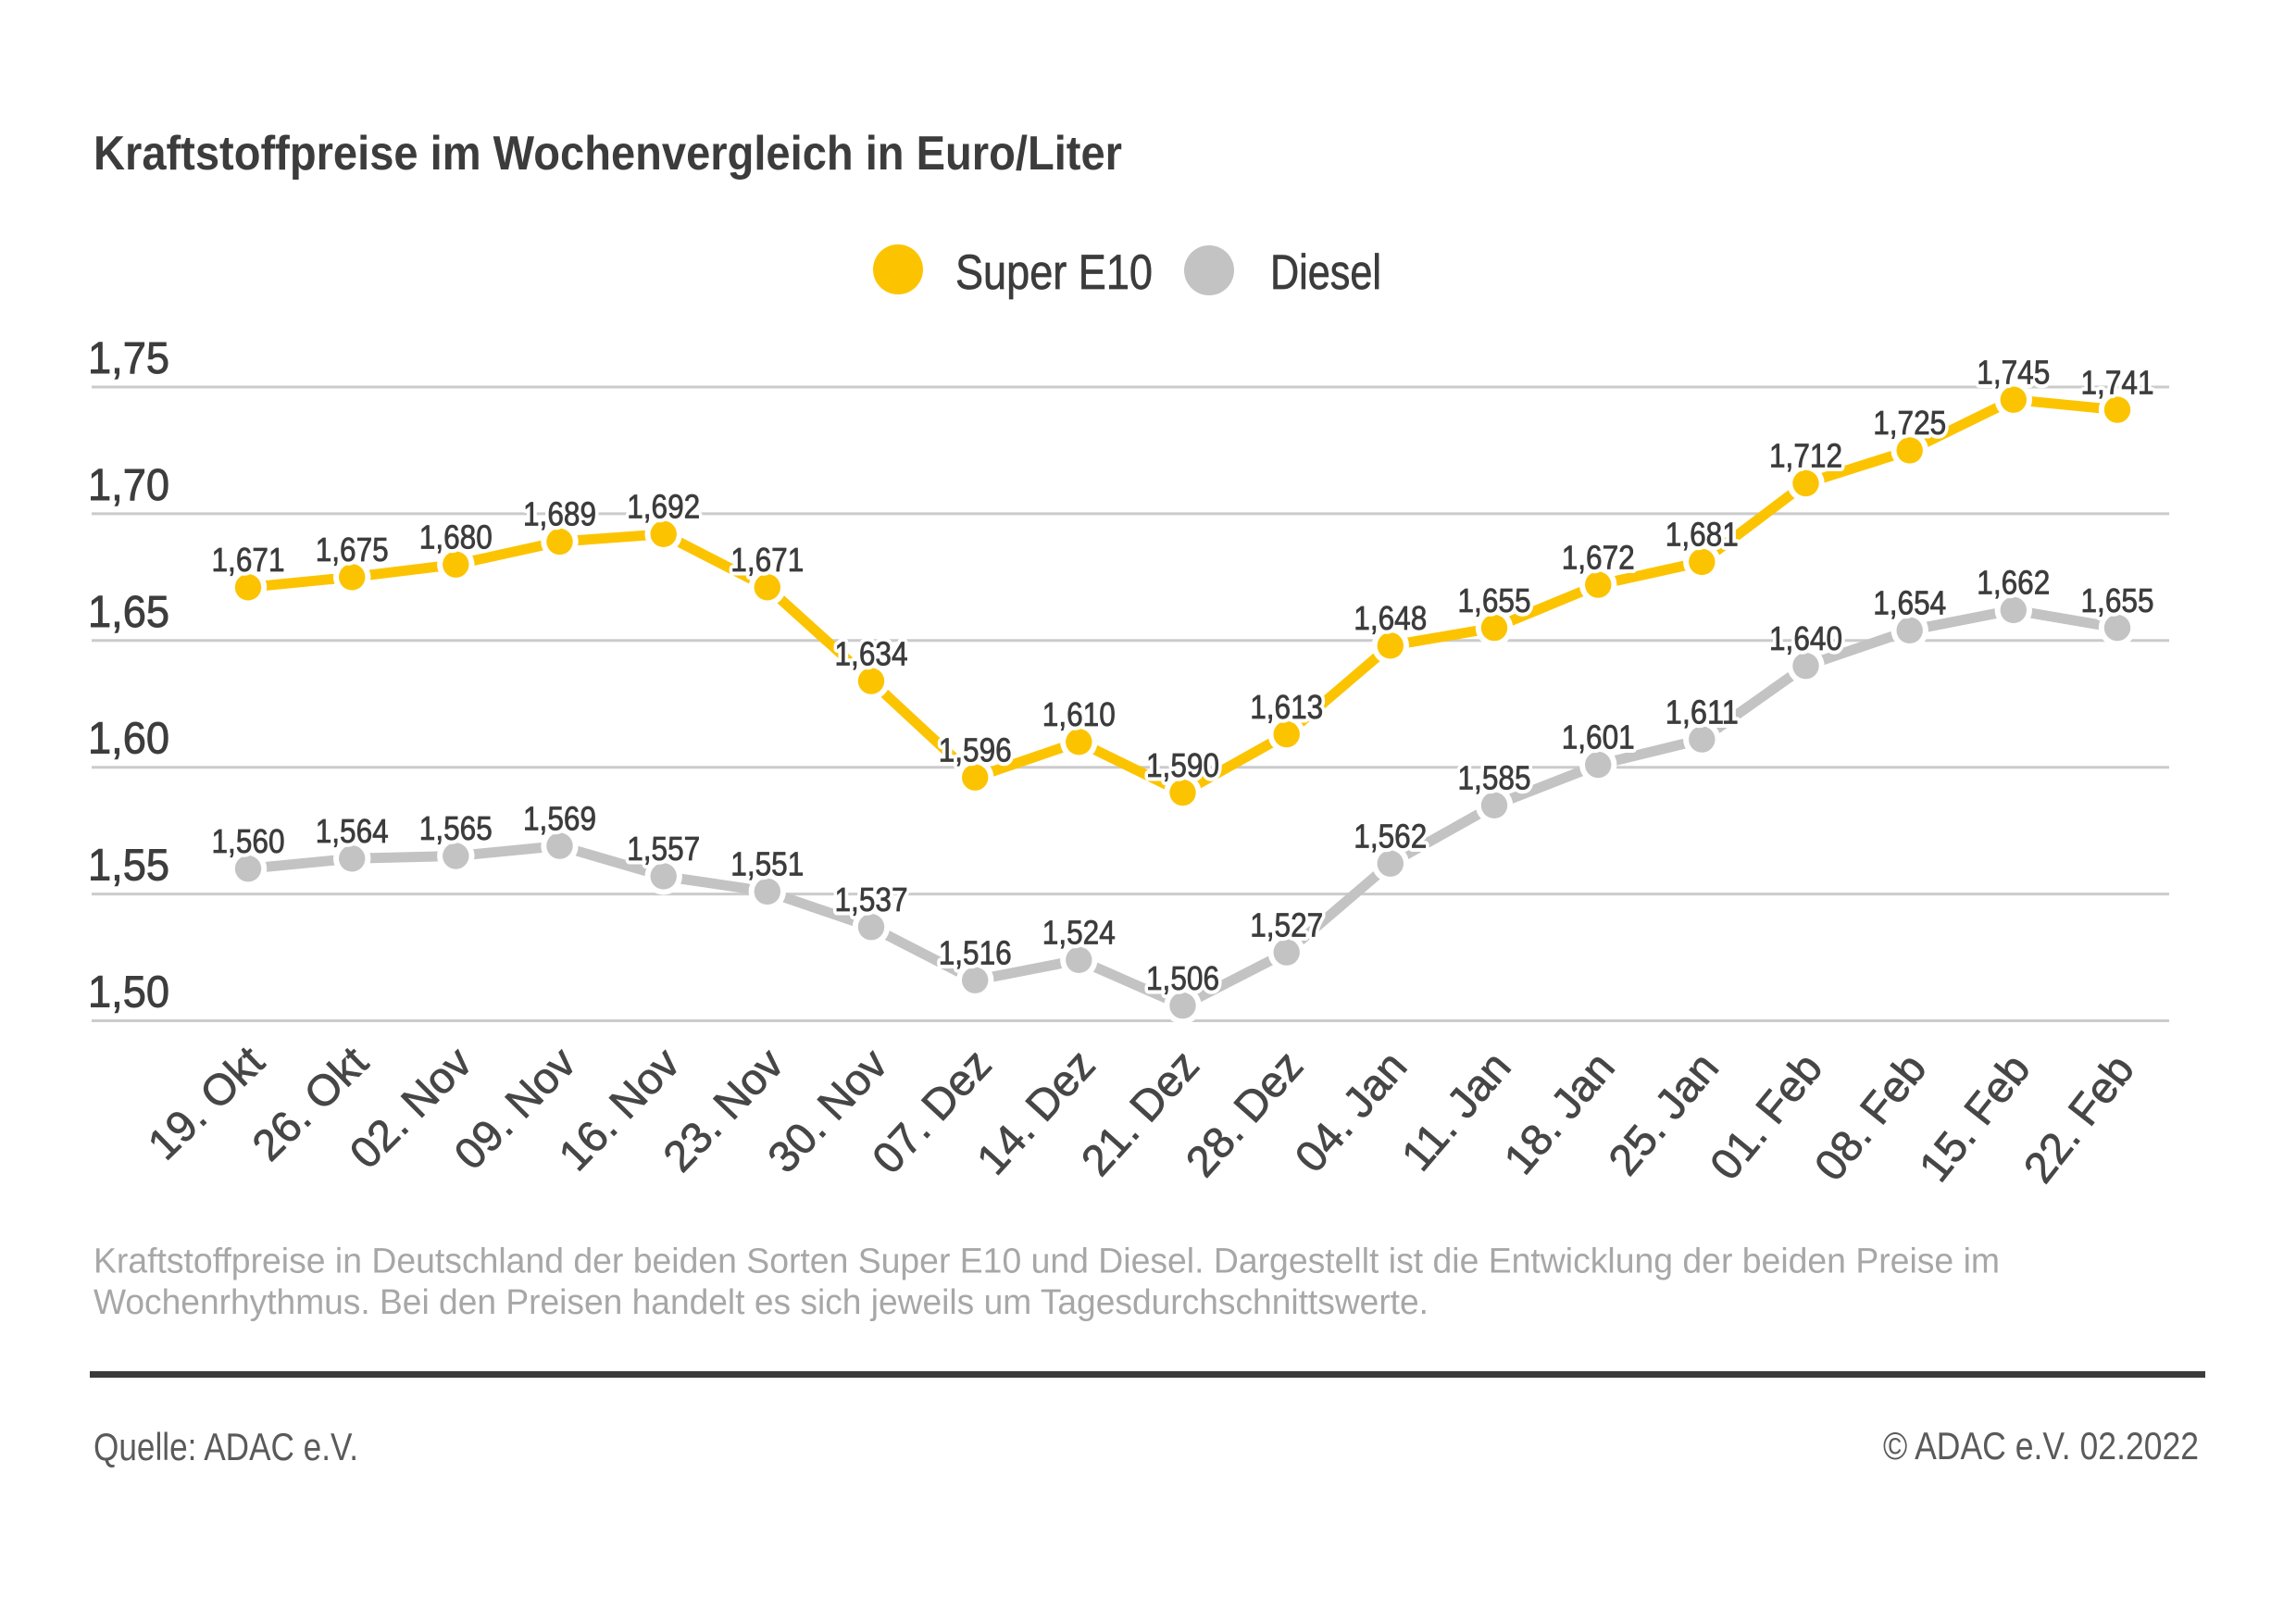 This screenshot has width=2296, height=1611. What do you see at coordinates (248, 841) in the screenshot?
I see `svg-text: 1,560` at bounding box center [248, 841].